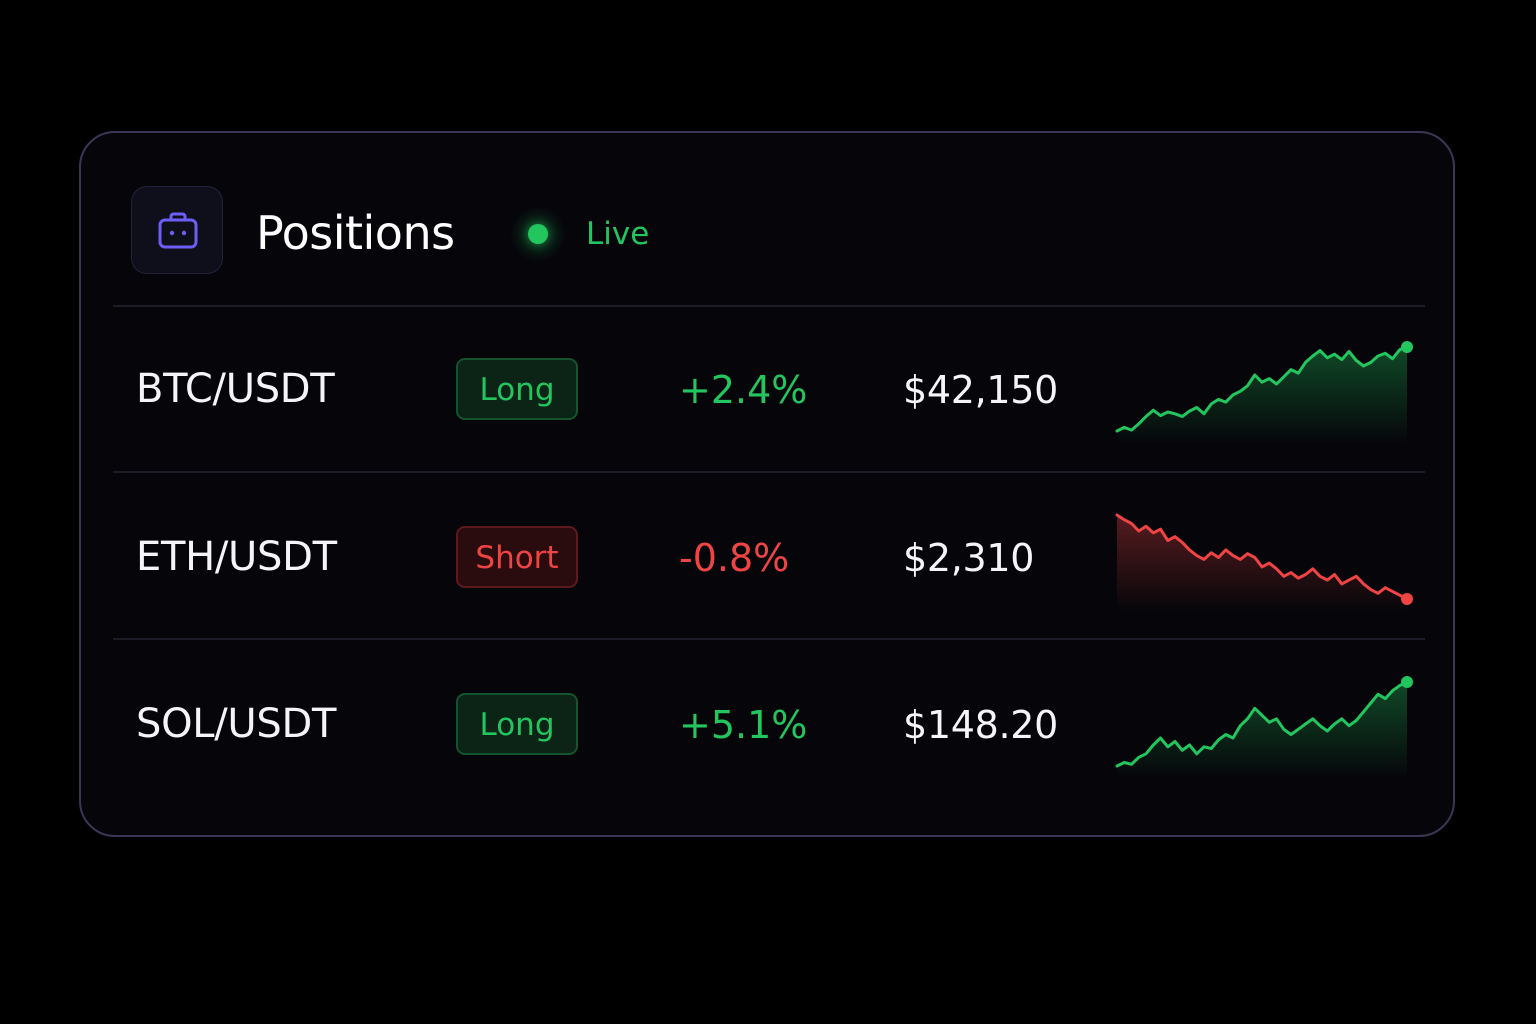 The image size is (1536, 1024). I want to click on live-dot-icon, so click(538, 234).